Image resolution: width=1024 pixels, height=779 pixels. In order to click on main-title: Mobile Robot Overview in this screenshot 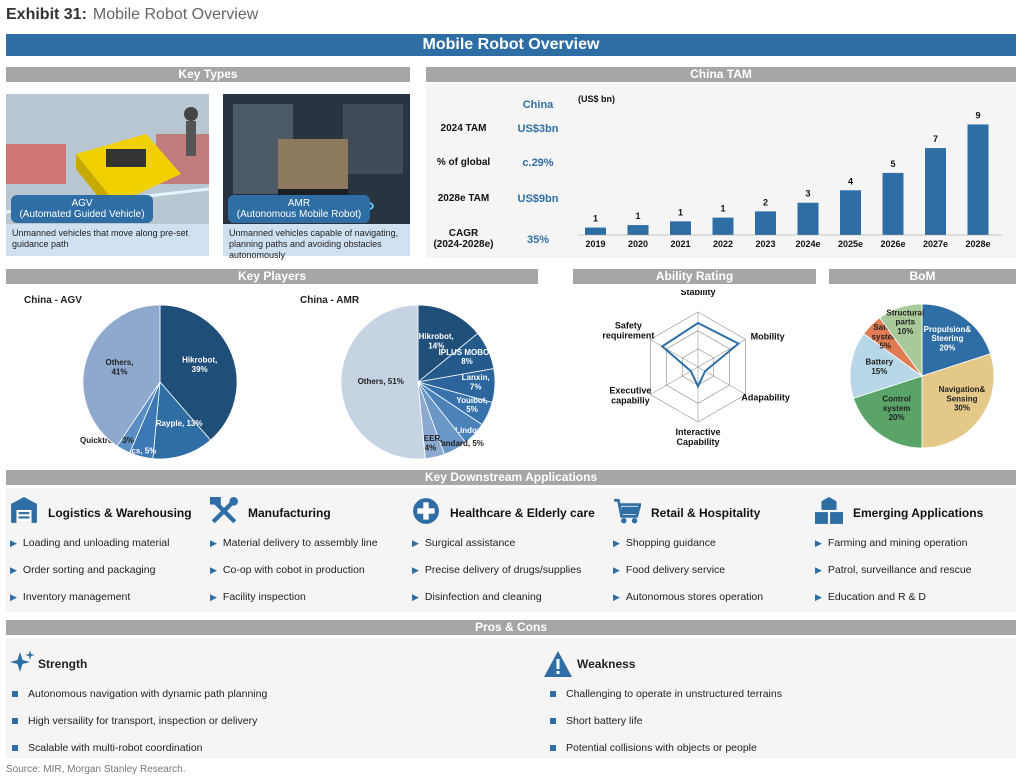, I will do `click(511, 45)`.